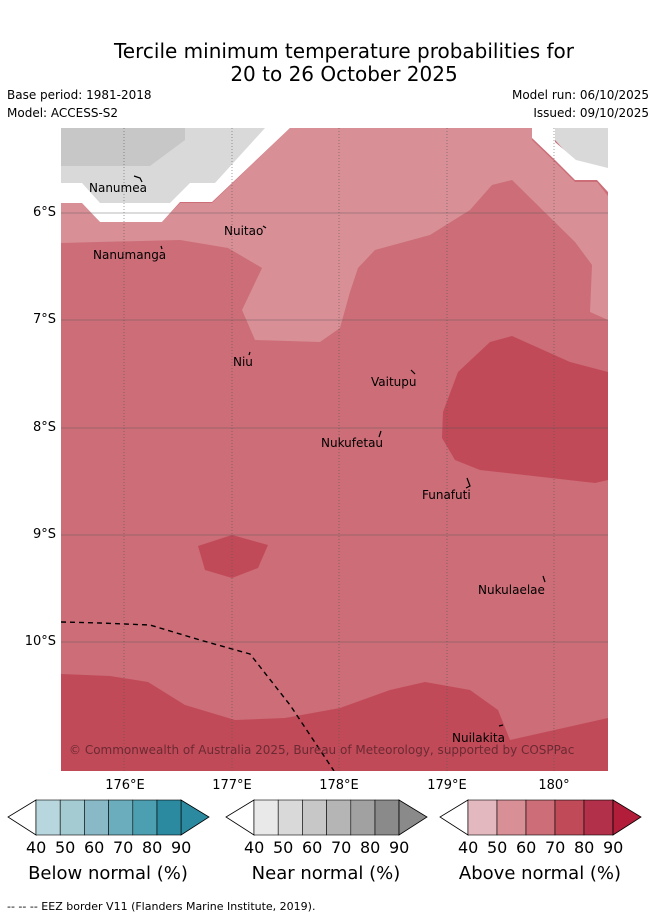 The height and width of the screenshot is (919, 655). What do you see at coordinates (44, 534) in the screenshot?
I see `lat-label-9s: 9°S` at bounding box center [44, 534].